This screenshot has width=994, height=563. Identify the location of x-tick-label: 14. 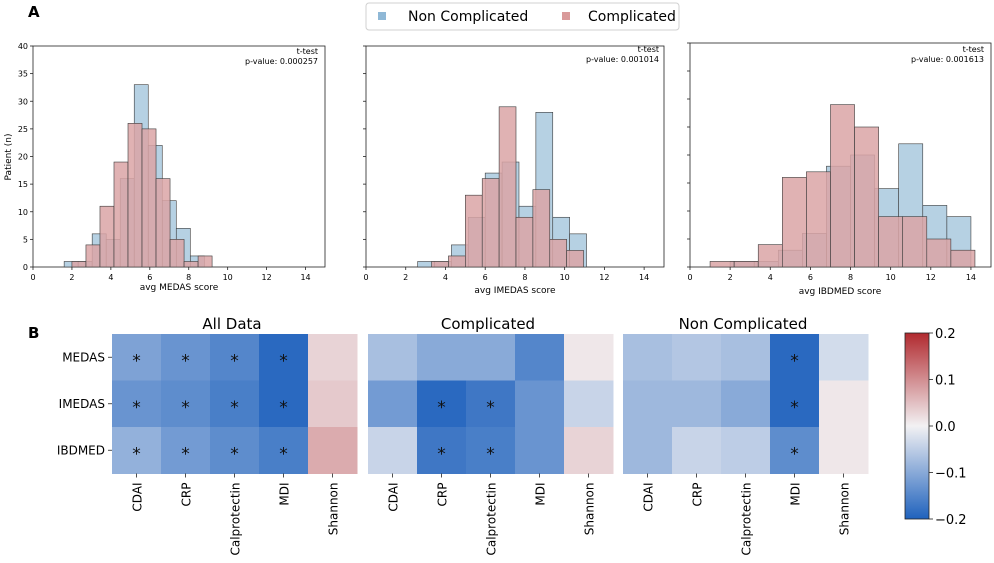
(971, 277).